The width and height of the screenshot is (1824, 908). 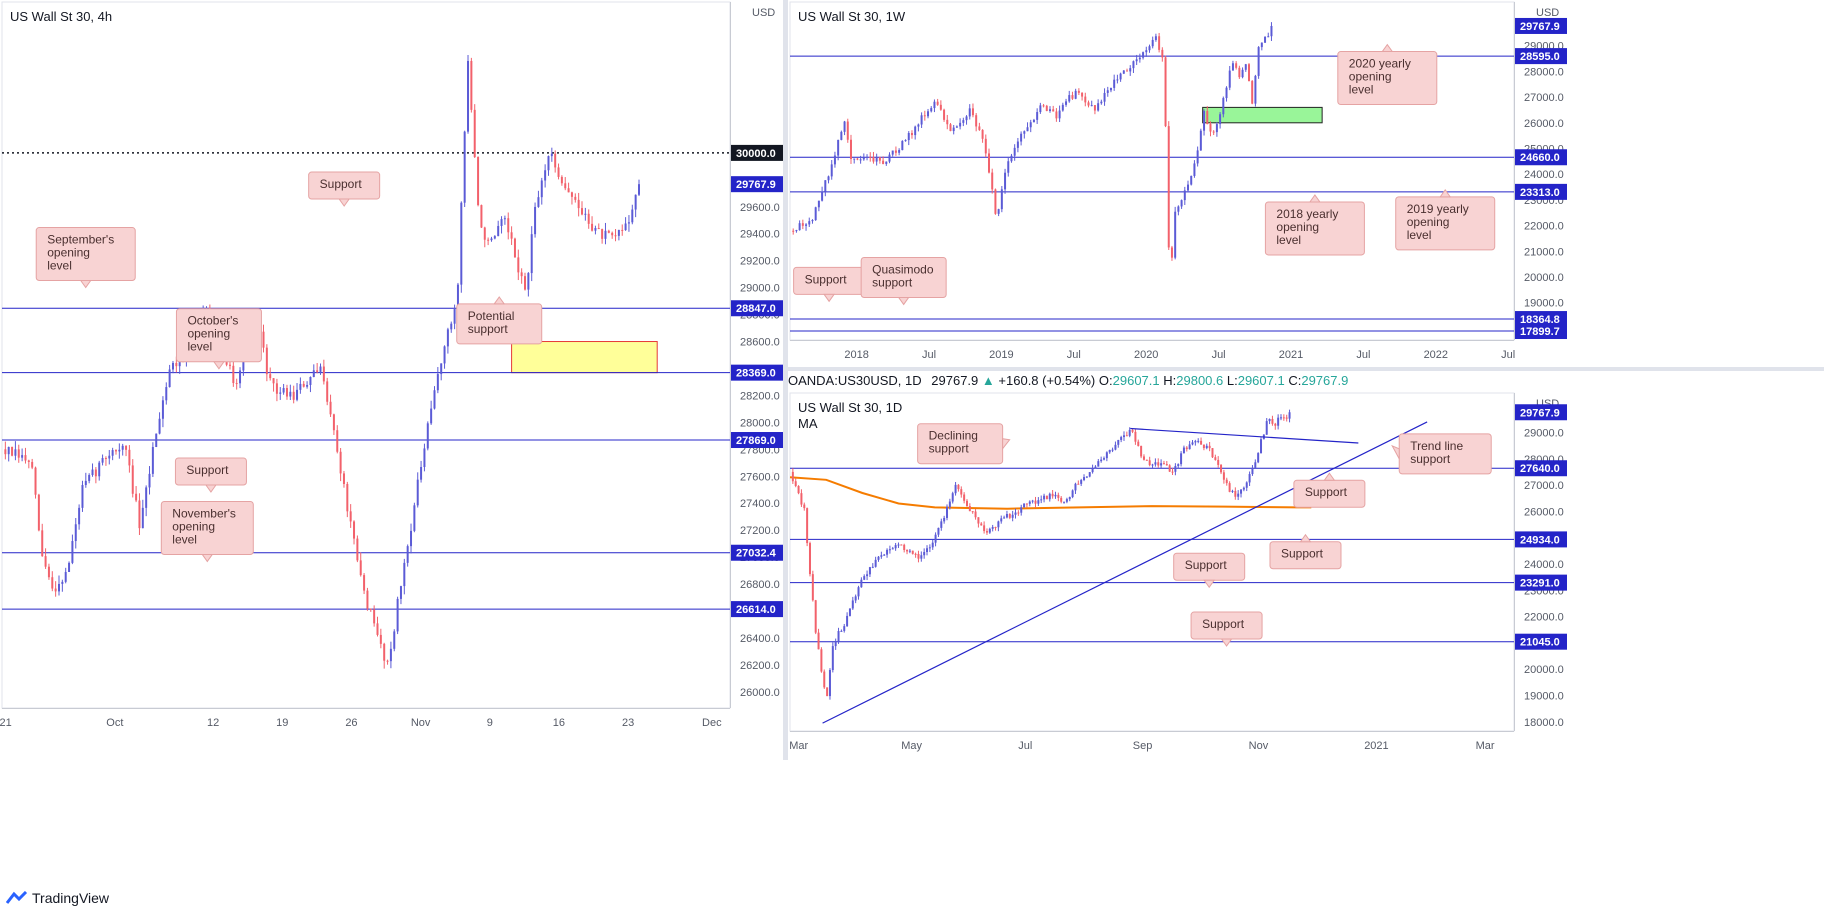 I want to click on h4-callout-text-2-0: October's, so click(x=212, y=321).